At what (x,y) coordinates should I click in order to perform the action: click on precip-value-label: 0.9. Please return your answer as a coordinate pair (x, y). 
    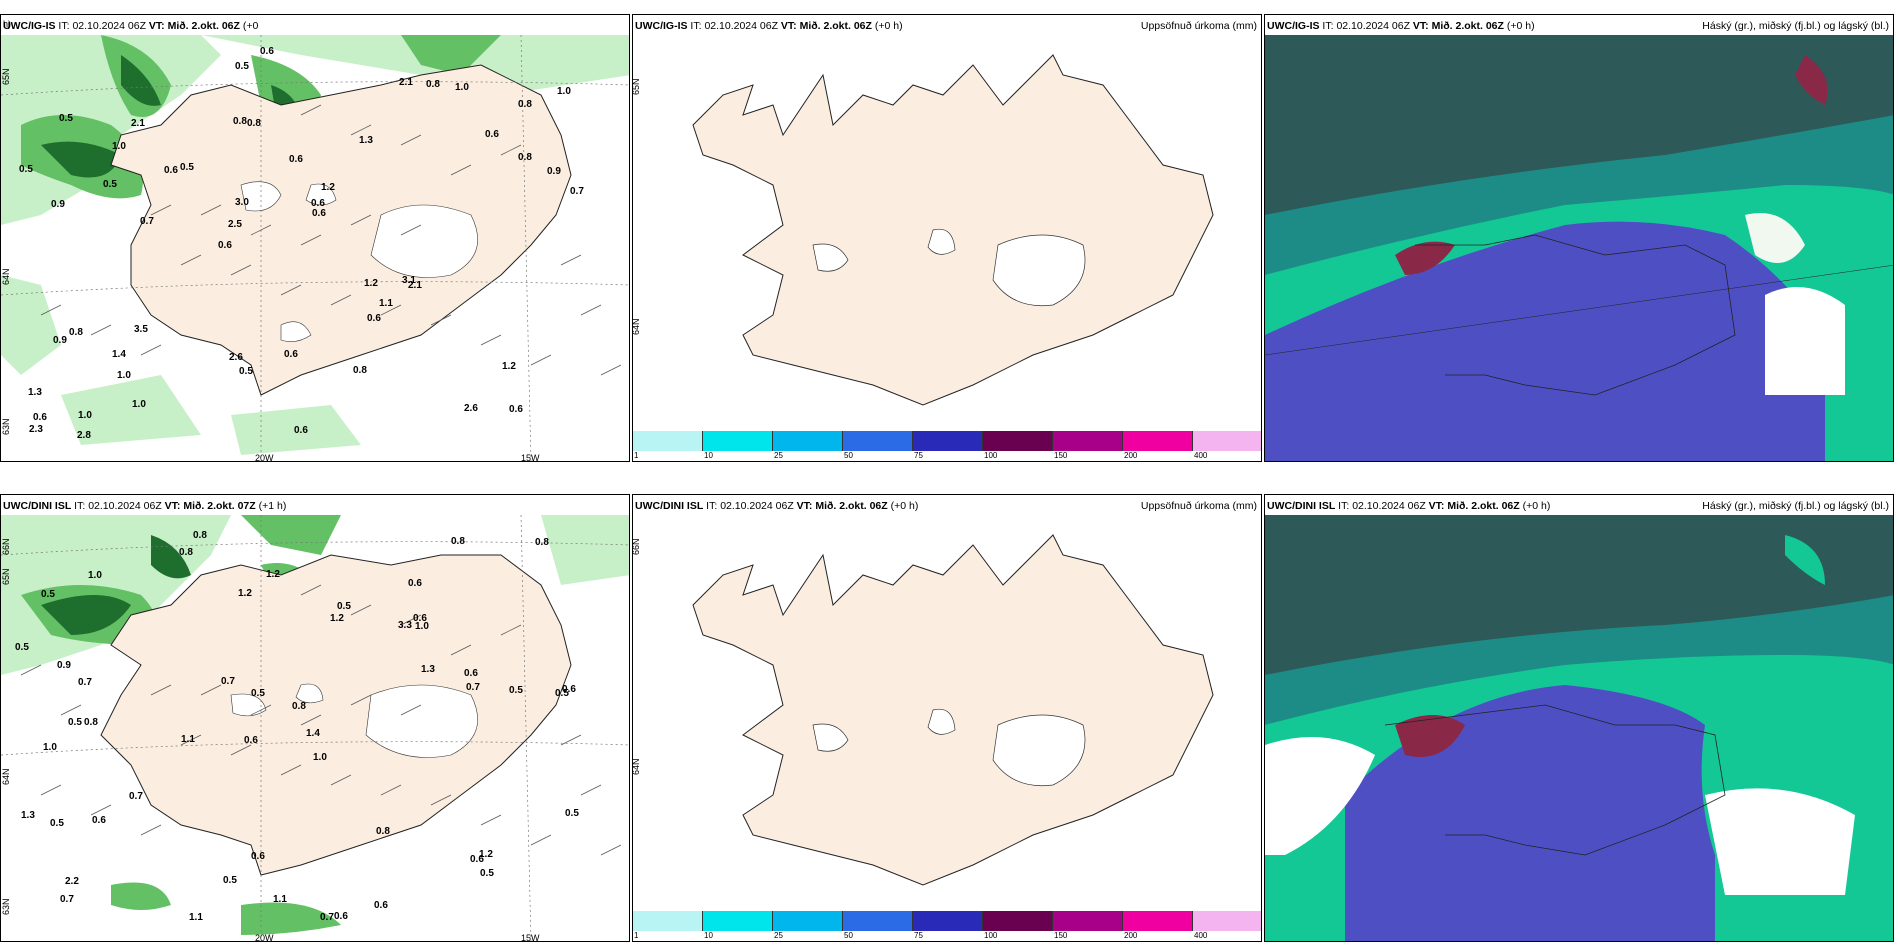
    Looking at the image, I should click on (58, 204).